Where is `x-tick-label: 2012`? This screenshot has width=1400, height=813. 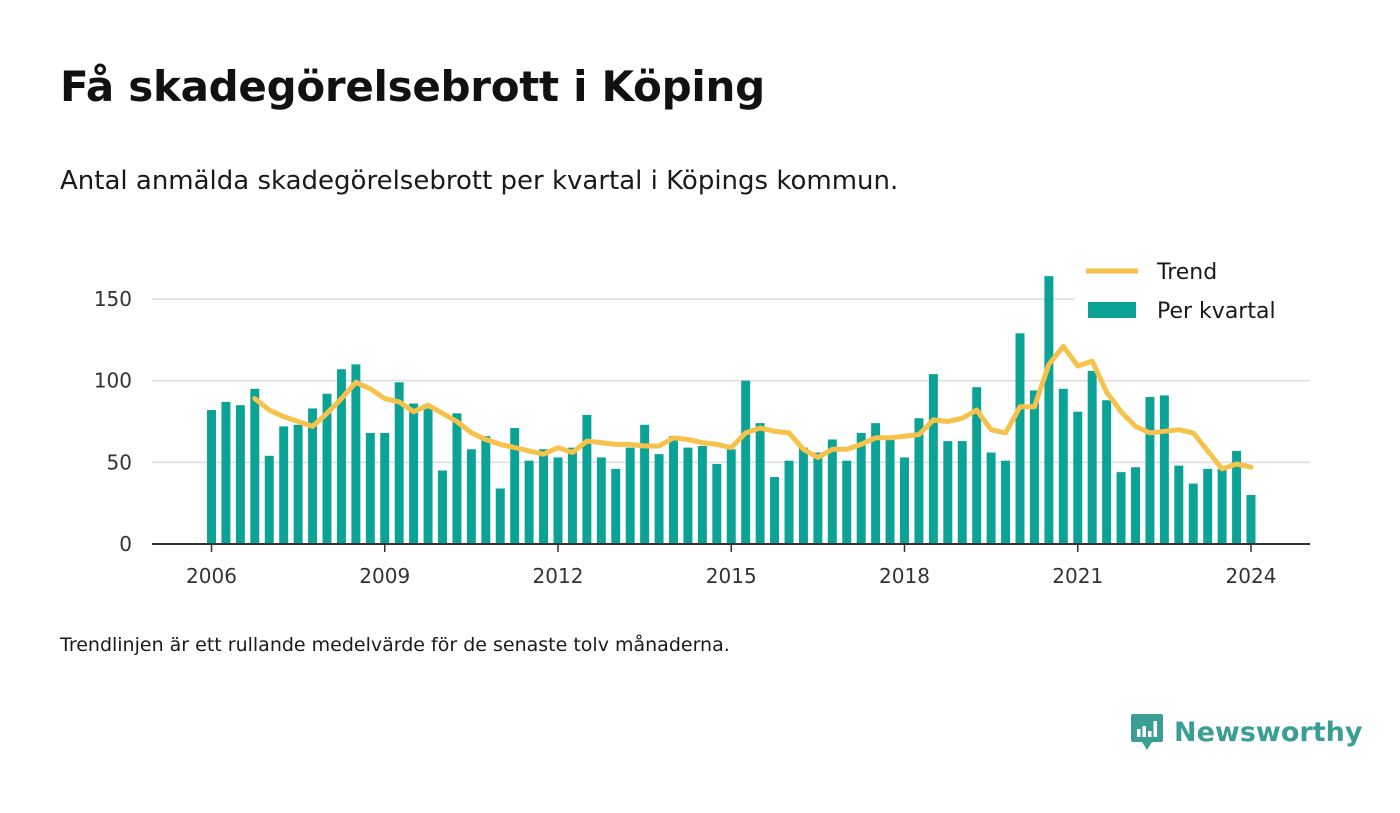
x-tick-label: 2012 is located at coordinates (558, 576).